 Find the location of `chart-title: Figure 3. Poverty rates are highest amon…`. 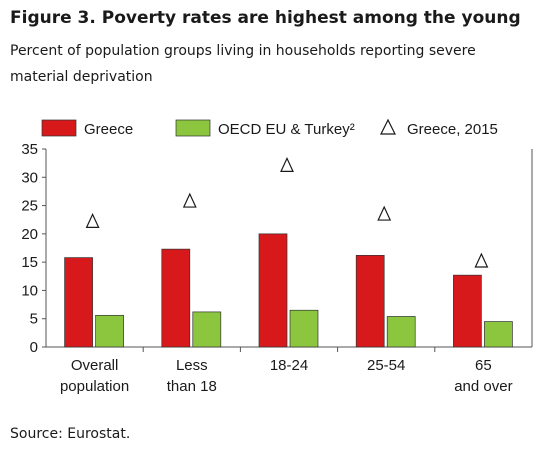

chart-title: Figure 3. Poverty rates are highest amon… is located at coordinates (265, 18).